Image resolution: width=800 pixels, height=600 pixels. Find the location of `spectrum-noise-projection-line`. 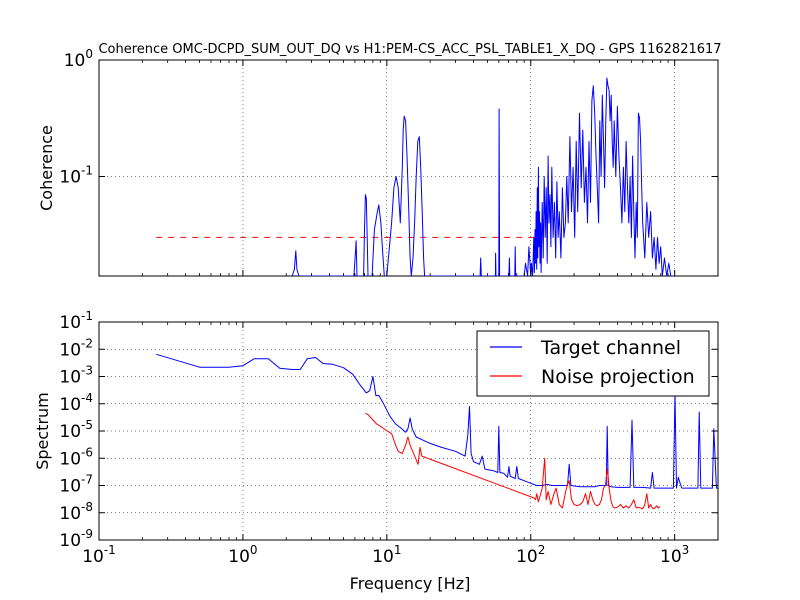

spectrum-noise-projection-line is located at coordinates (513, 461).